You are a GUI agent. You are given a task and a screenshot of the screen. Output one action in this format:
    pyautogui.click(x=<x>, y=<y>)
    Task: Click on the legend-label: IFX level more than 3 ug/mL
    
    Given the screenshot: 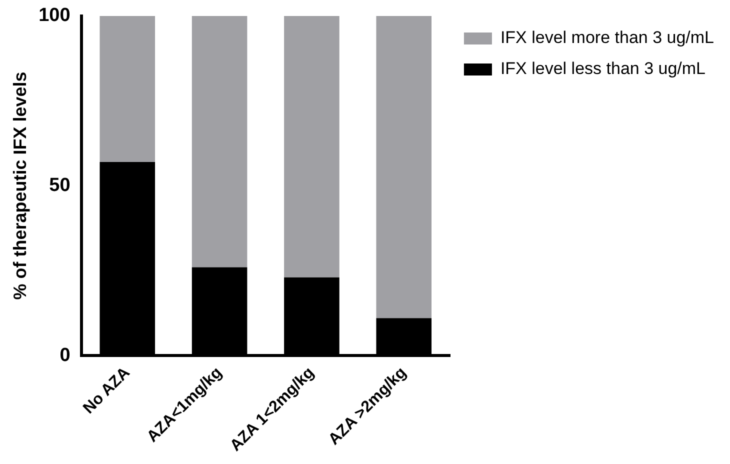 What is the action you would take?
    pyautogui.click(x=607, y=38)
    